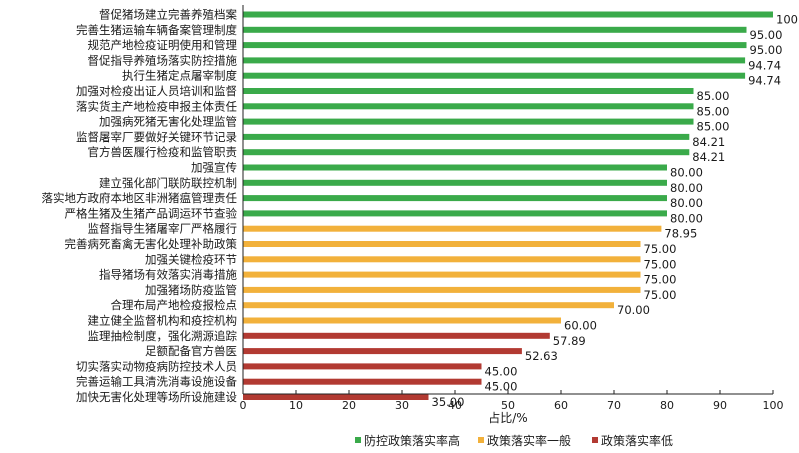 The width and height of the screenshot is (799, 453). Describe the element at coordinates (151, 244) in the screenshot. I see `category-label: 完善病死畜禽无害化处理补助政策` at that location.